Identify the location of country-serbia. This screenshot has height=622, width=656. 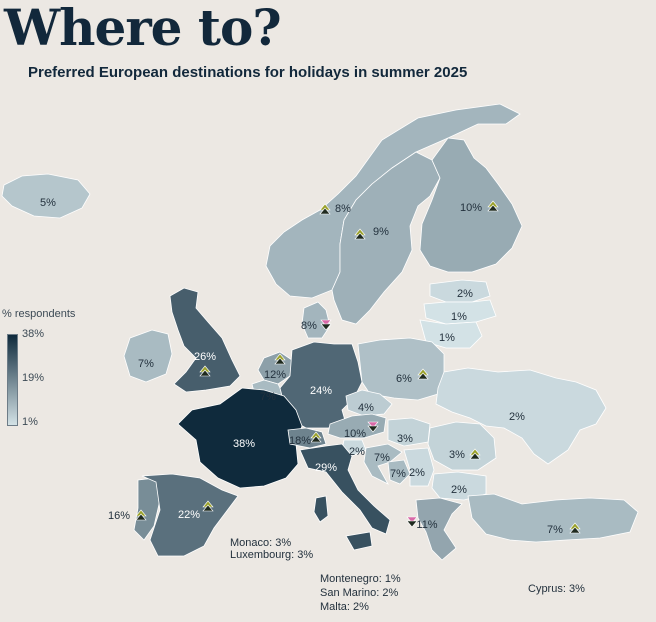
(419, 467).